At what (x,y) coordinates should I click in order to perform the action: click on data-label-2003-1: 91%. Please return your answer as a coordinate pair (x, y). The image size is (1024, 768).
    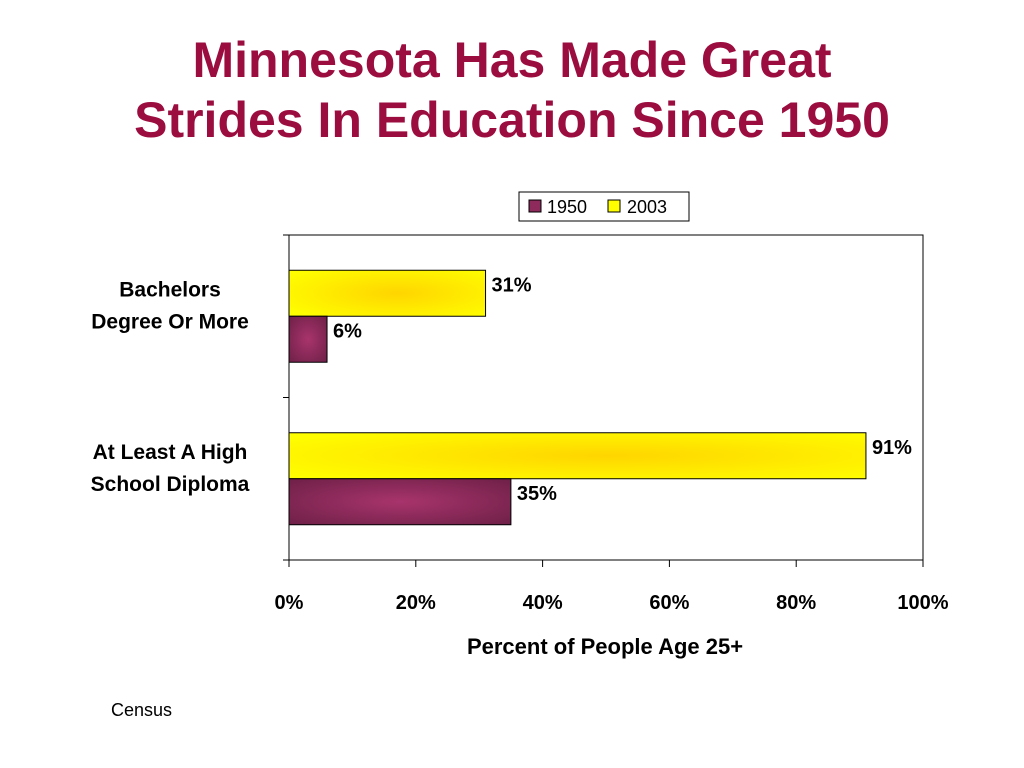
    Looking at the image, I should click on (892, 448).